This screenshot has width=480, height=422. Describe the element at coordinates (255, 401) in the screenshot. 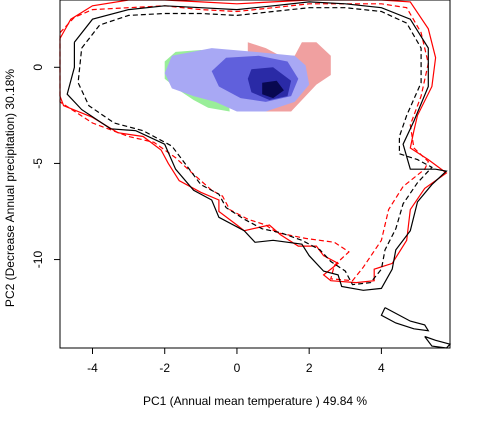

I see `x-axis-title: PC1 (Annual mean temperature ) 49.84 %` at that location.